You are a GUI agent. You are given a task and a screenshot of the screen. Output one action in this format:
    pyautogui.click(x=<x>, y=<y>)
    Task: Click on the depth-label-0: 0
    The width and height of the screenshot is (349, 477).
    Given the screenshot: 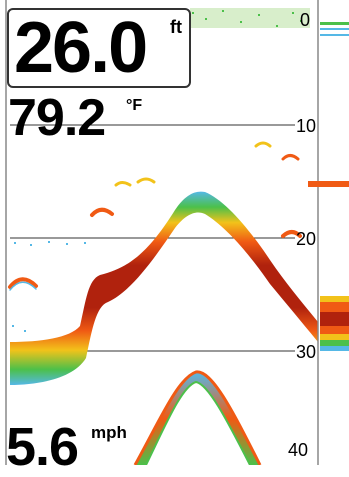 What is the action you would take?
    pyautogui.click(x=305, y=20)
    